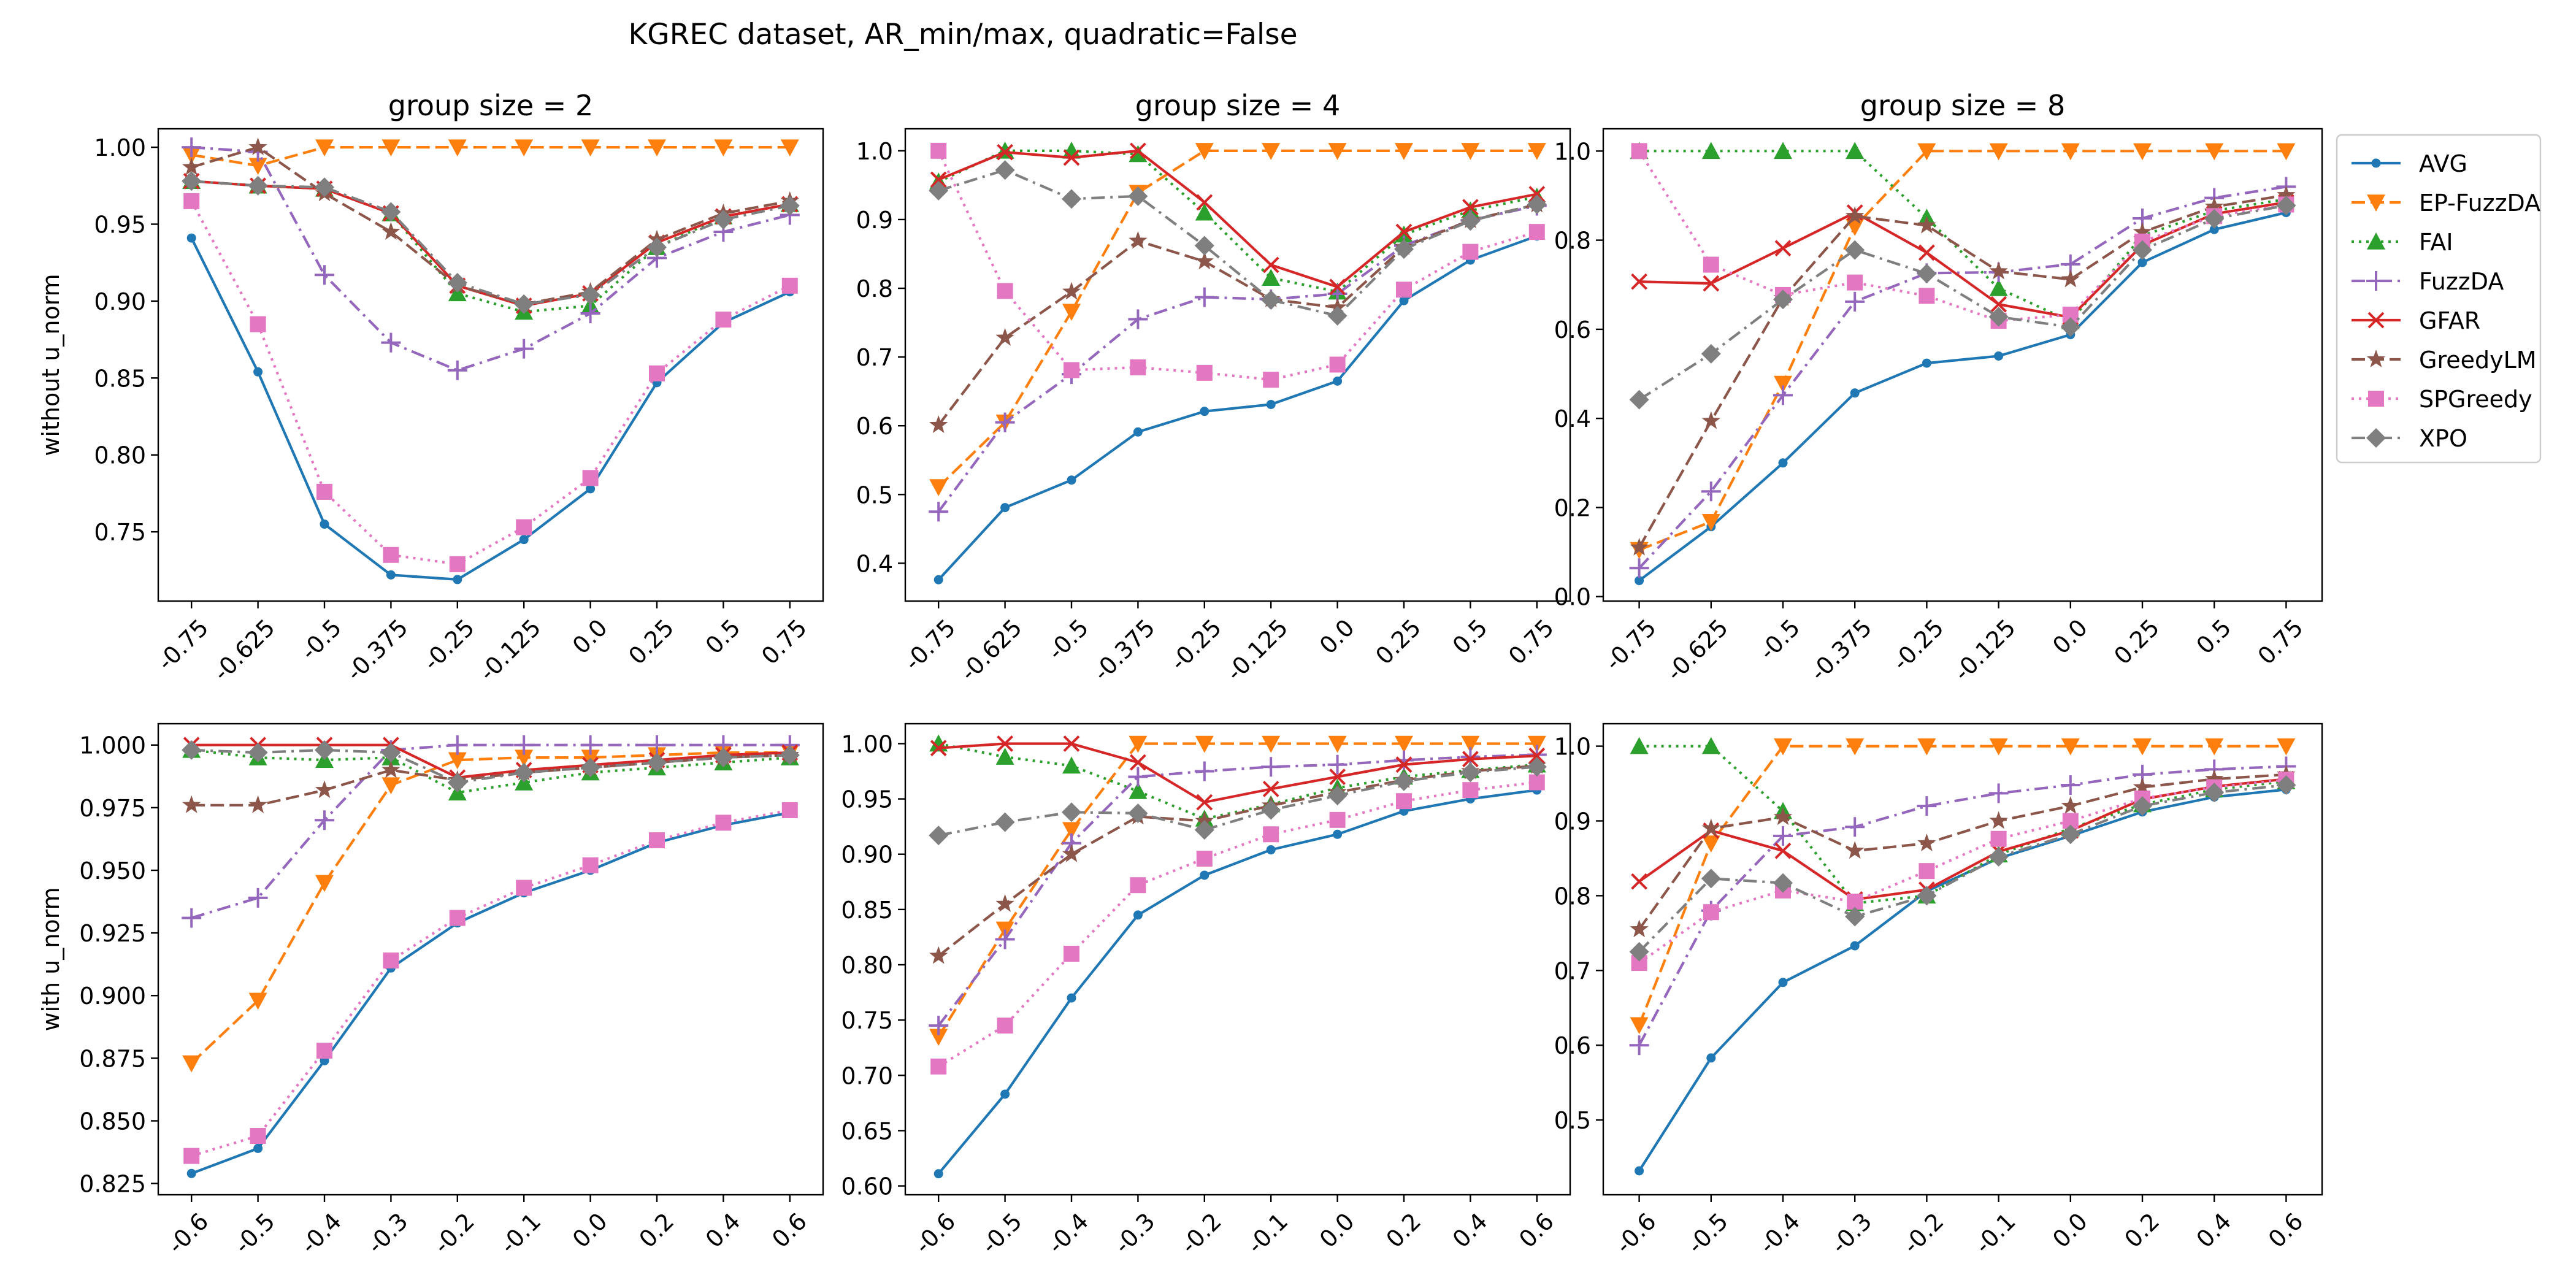 This screenshot has height=1288, width=2576. I want to click on y-tick-label: 0.6, so click(1572, 1045).